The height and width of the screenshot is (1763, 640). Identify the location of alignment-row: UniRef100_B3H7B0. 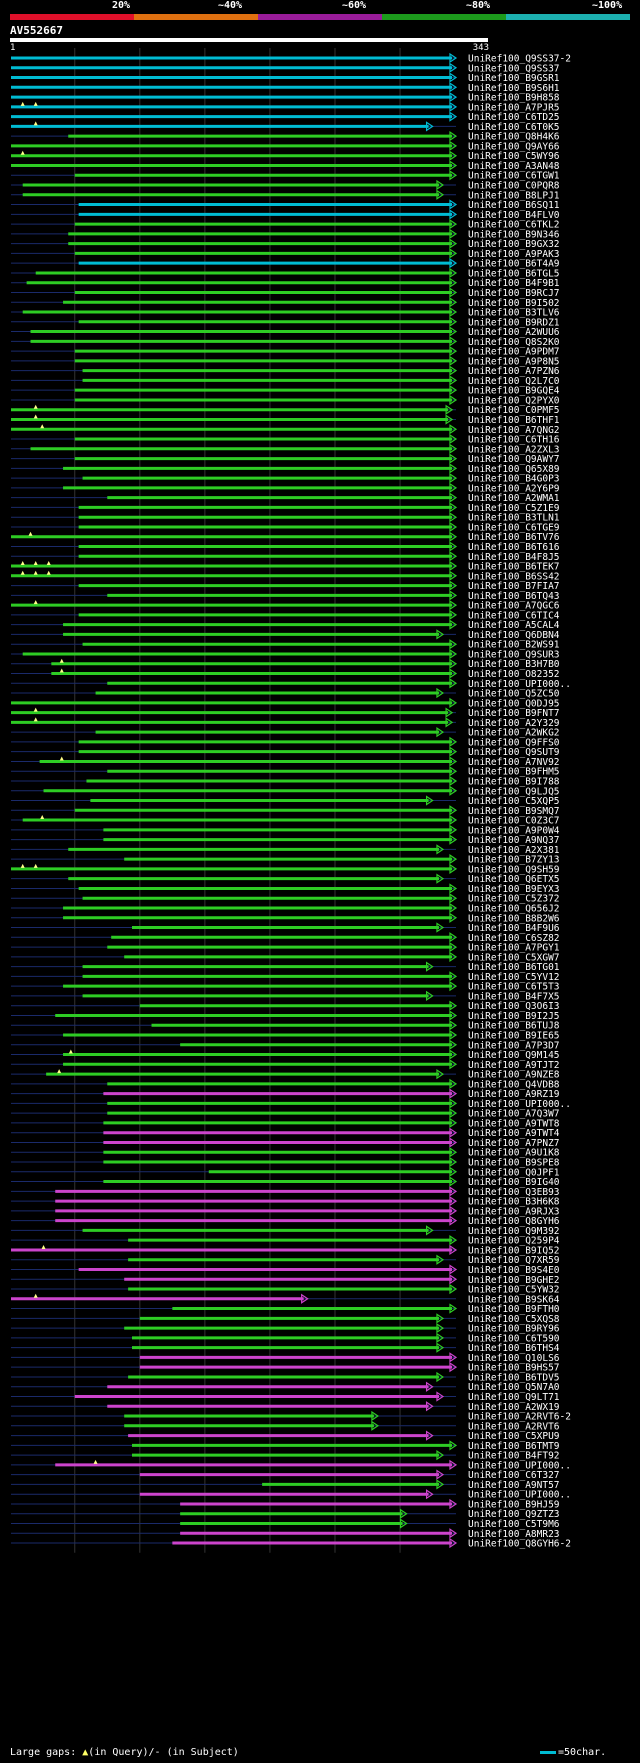
(285, 664).